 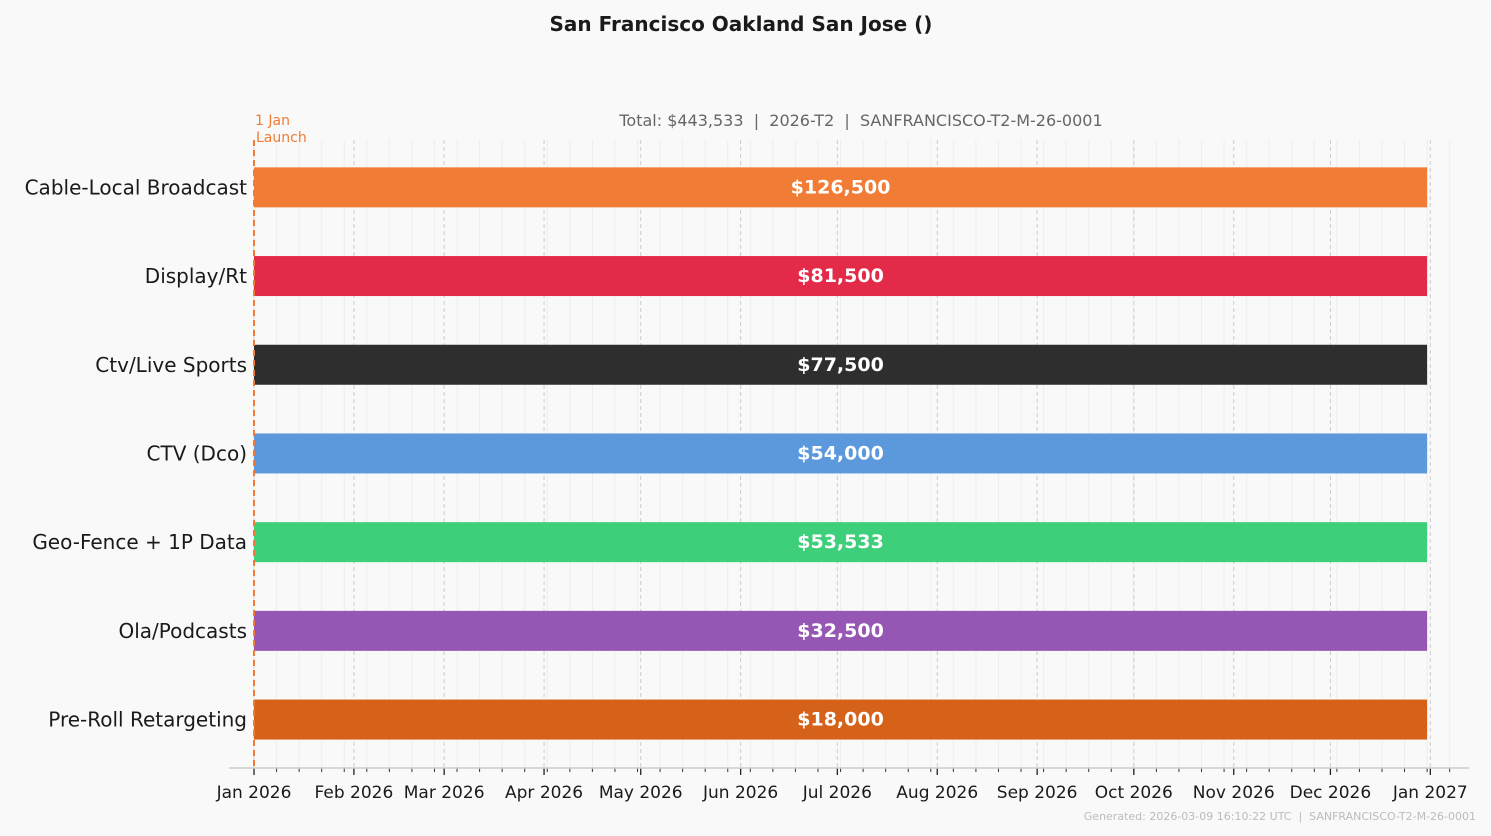 What do you see at coordinates (937, 793) in the screenshot?
I see `x-tick-label: Aug 2026` at bounding box center [937, 793].